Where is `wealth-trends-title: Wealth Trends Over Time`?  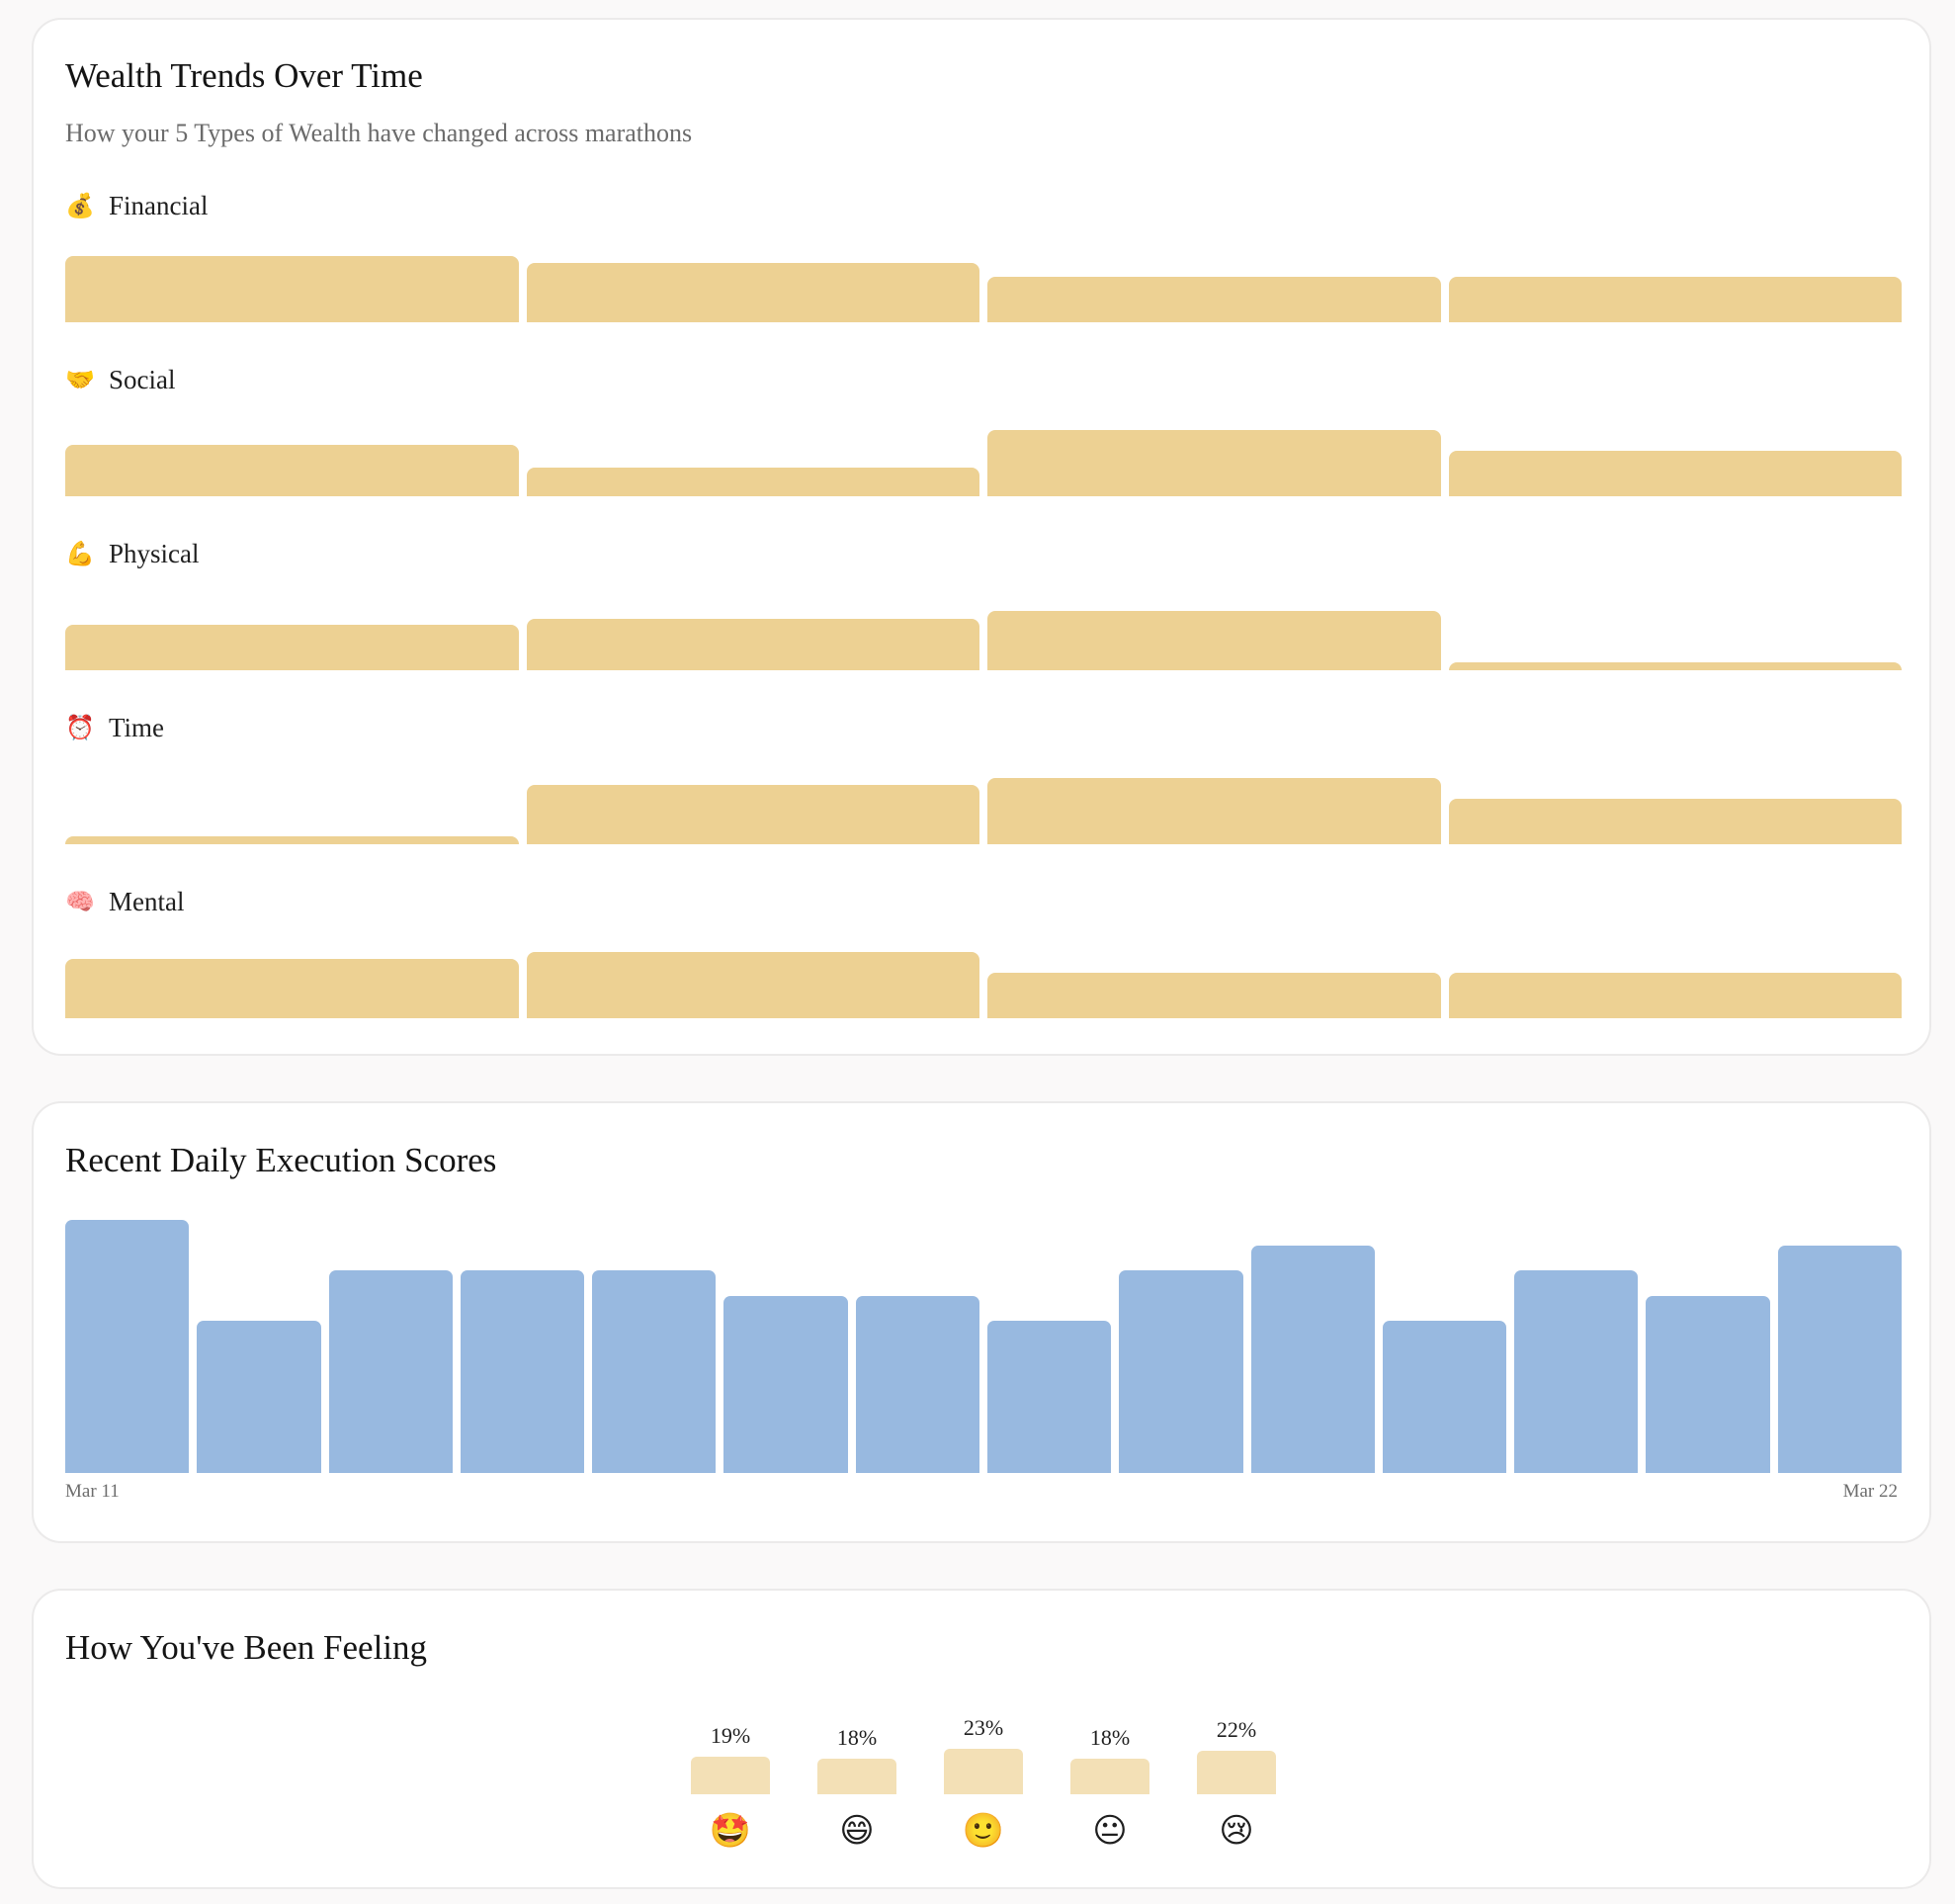 wealth-trends-title: Wealth Trends Over Time is located at coordinates (244, 75).